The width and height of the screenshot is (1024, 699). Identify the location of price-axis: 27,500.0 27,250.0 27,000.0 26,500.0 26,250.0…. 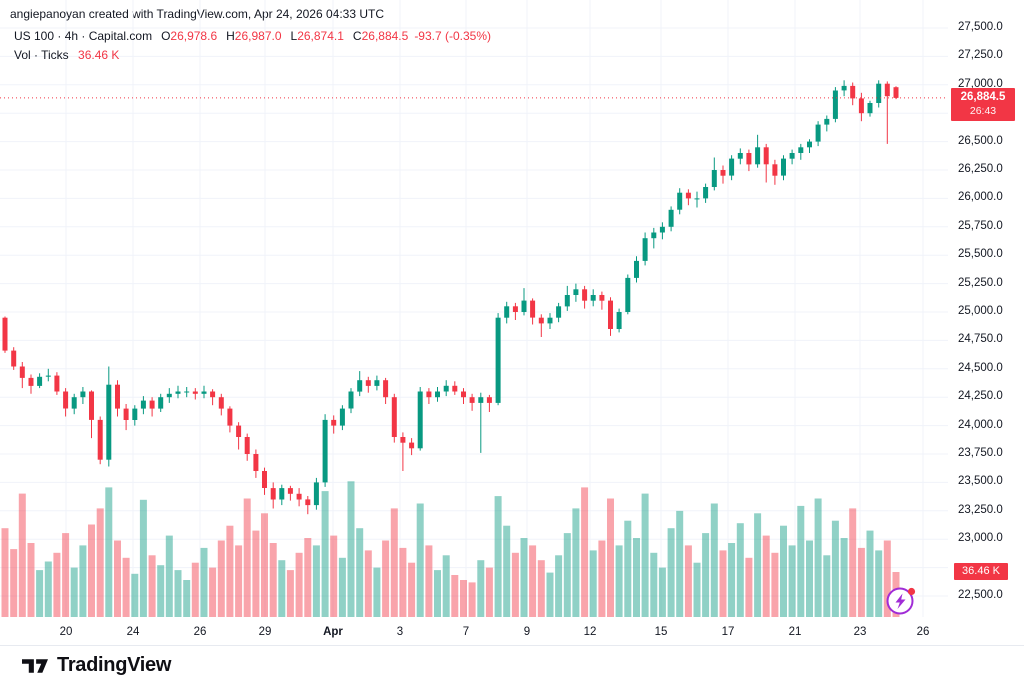
(987, 310).